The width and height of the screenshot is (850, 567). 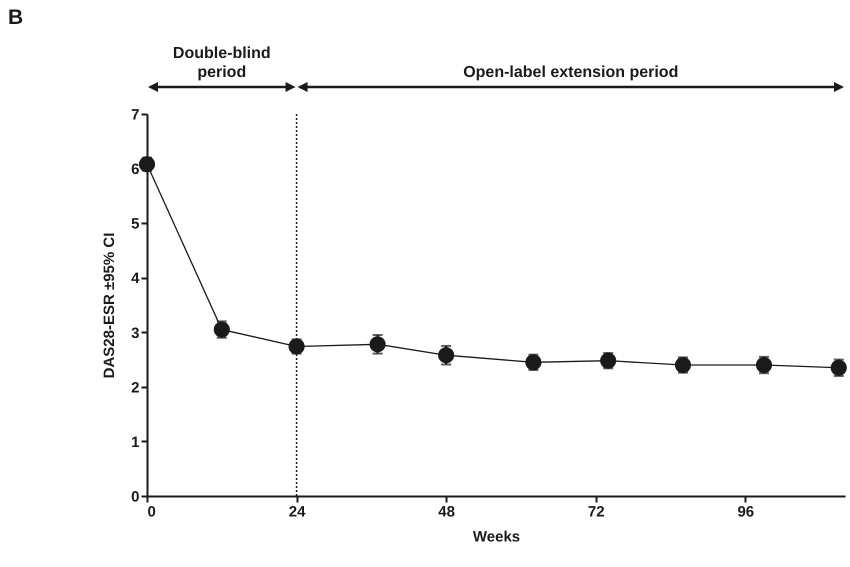 I want to click on y-tick-label: 1, so click(x=135, y=442).